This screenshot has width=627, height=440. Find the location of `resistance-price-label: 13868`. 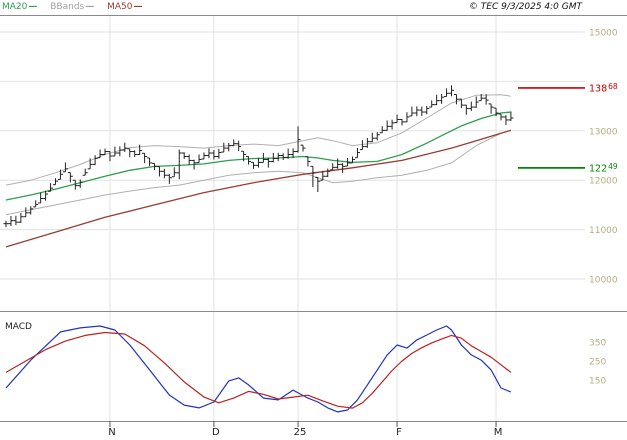

resistance-price-label: 13868 is located at coordinates (603, 88).